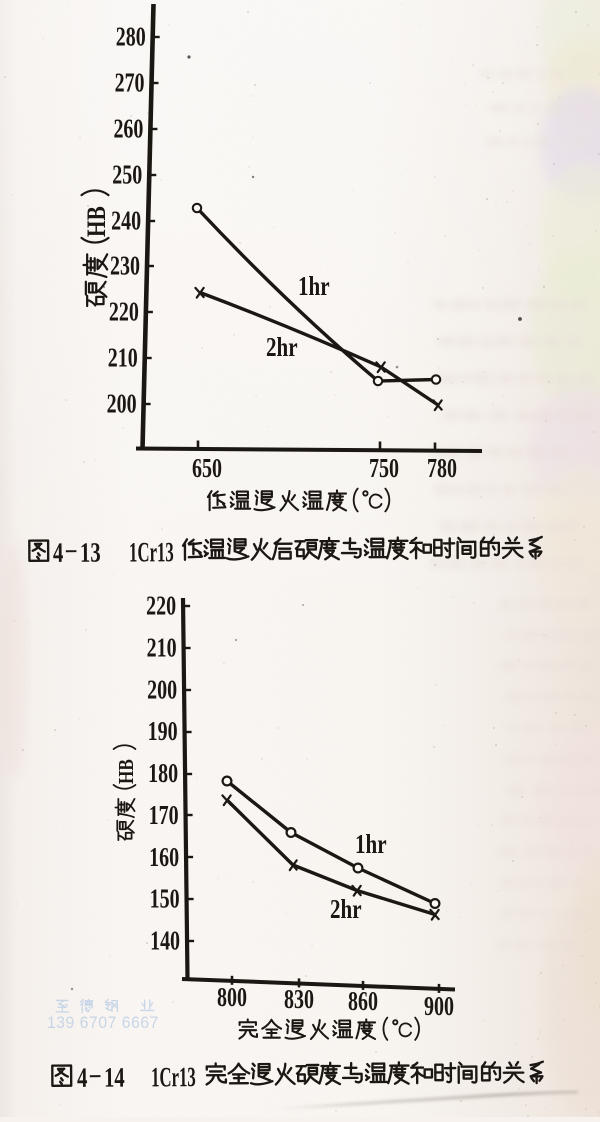  Describe the element at coordinates (165, 900) in the screenshot. I see `svg-text: 150` at that location.